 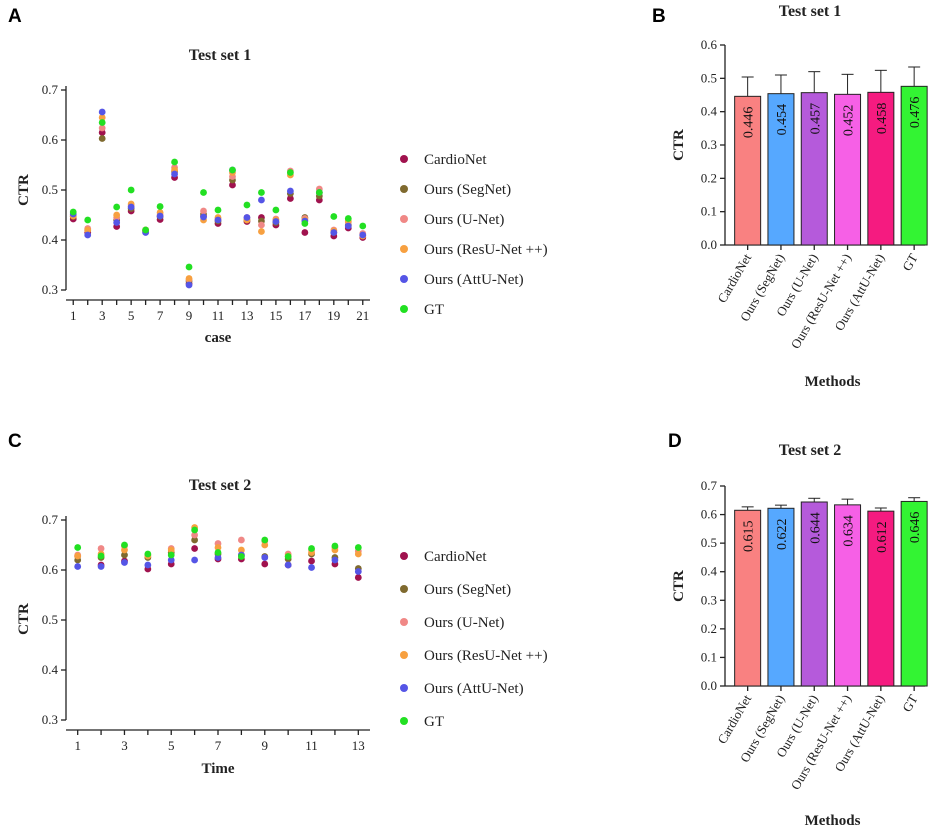 I want to click on legend-c-label-unet: Ours (U-Net), so click(x=464, y=623).